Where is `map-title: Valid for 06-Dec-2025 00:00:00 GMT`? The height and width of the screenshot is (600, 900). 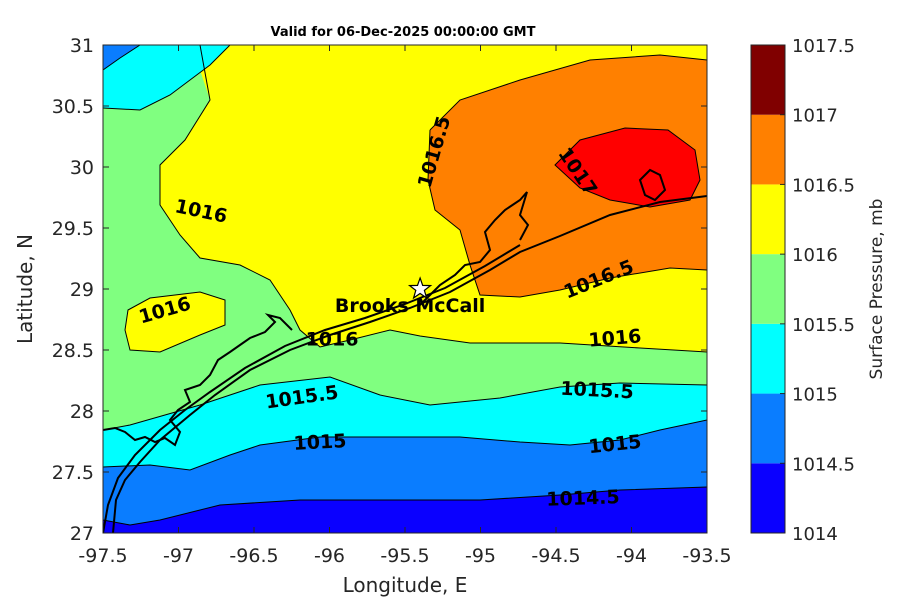 map-title: Valid for 06-Dec-2025 00:00:00 GMT is located at coordinates (403, 32).